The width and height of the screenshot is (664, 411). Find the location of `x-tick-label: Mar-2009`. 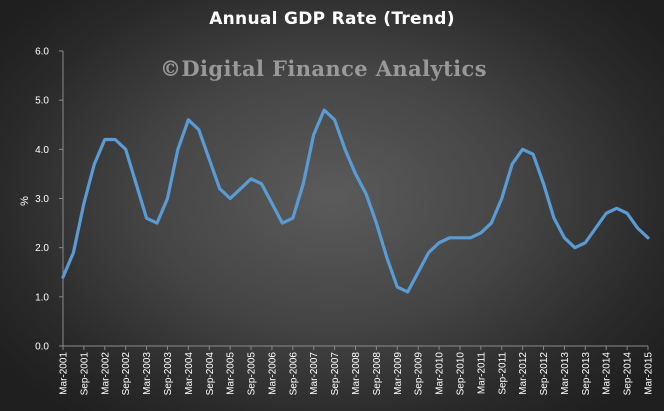

x-tick-label: Mar-2009 is located at coordinates (398, 373).